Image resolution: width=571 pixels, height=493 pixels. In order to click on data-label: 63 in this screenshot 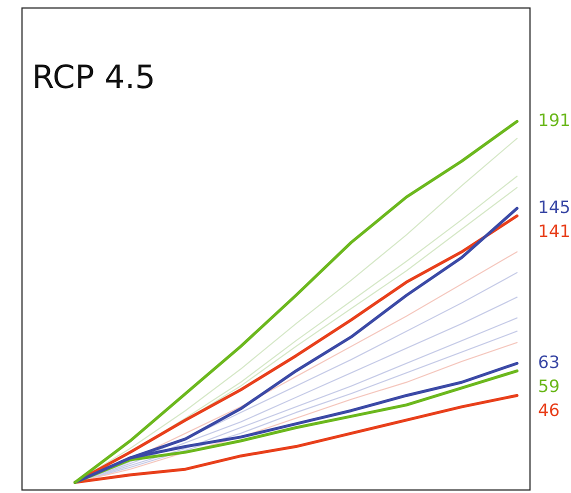, I will do `click(549, 363)`.